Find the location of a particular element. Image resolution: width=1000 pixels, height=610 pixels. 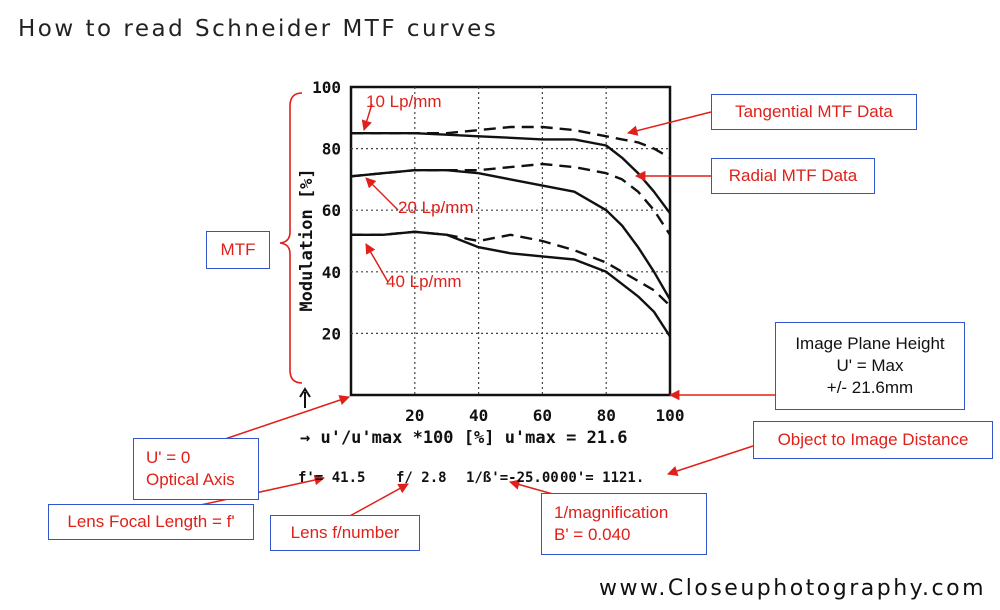

annotation-10lp: 10 Lp/mm is located at coordinates (404, 101).